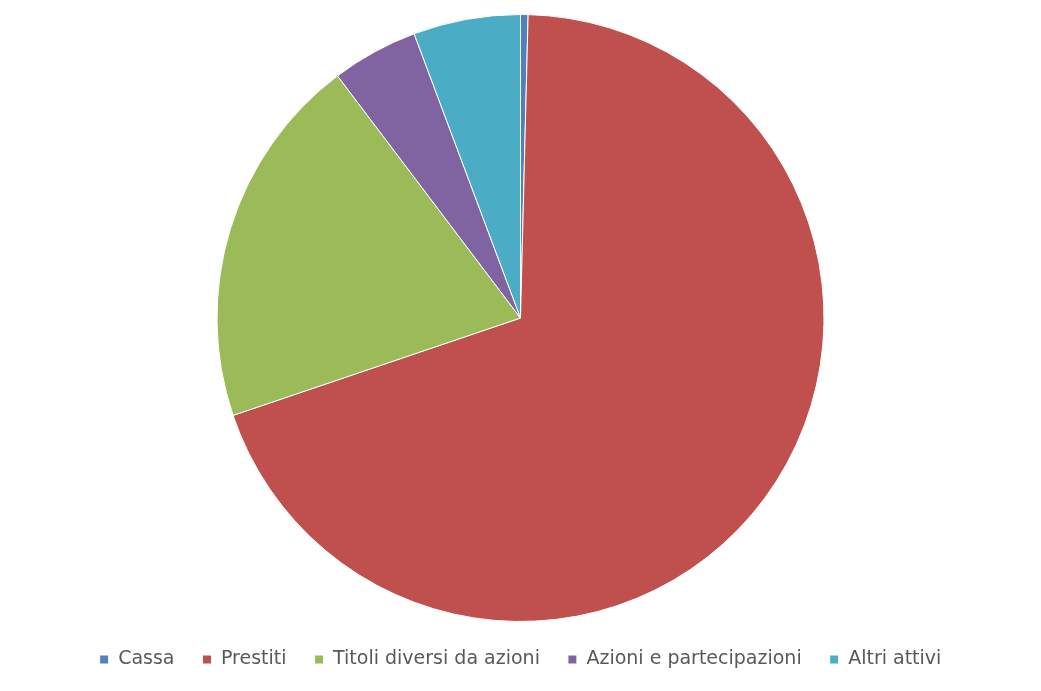 This screenshot has height=691, width=1041. I want to click on legend-label: Prestiti, so click(253, 657).